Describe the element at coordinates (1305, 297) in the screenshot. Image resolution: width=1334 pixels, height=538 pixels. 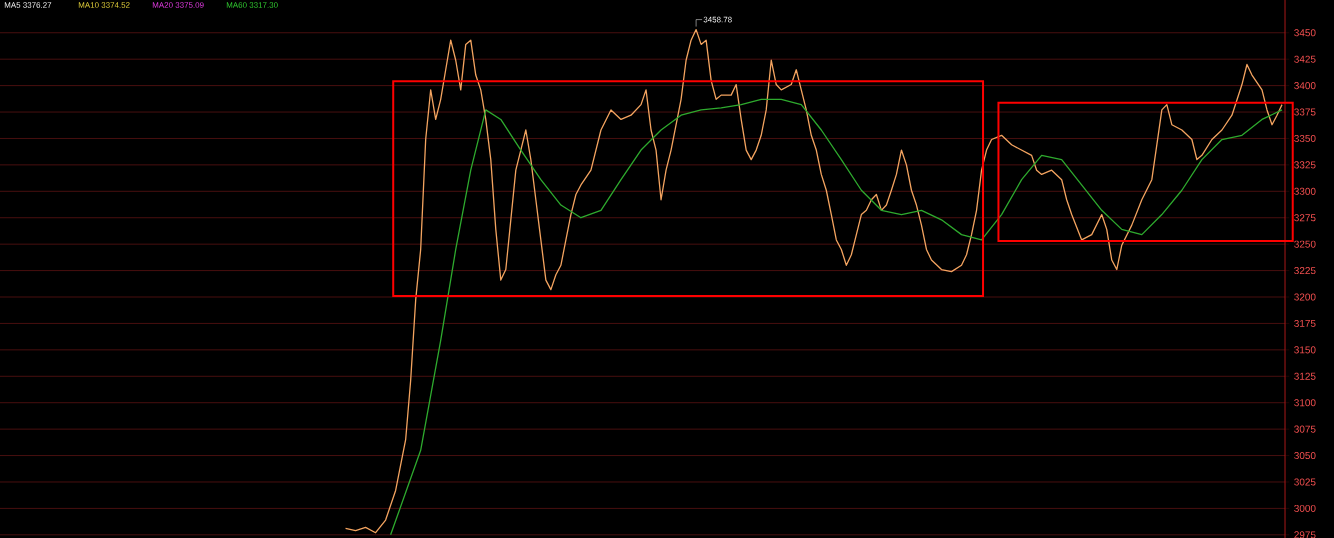
I see `y-tick-label: 3200` at that location.